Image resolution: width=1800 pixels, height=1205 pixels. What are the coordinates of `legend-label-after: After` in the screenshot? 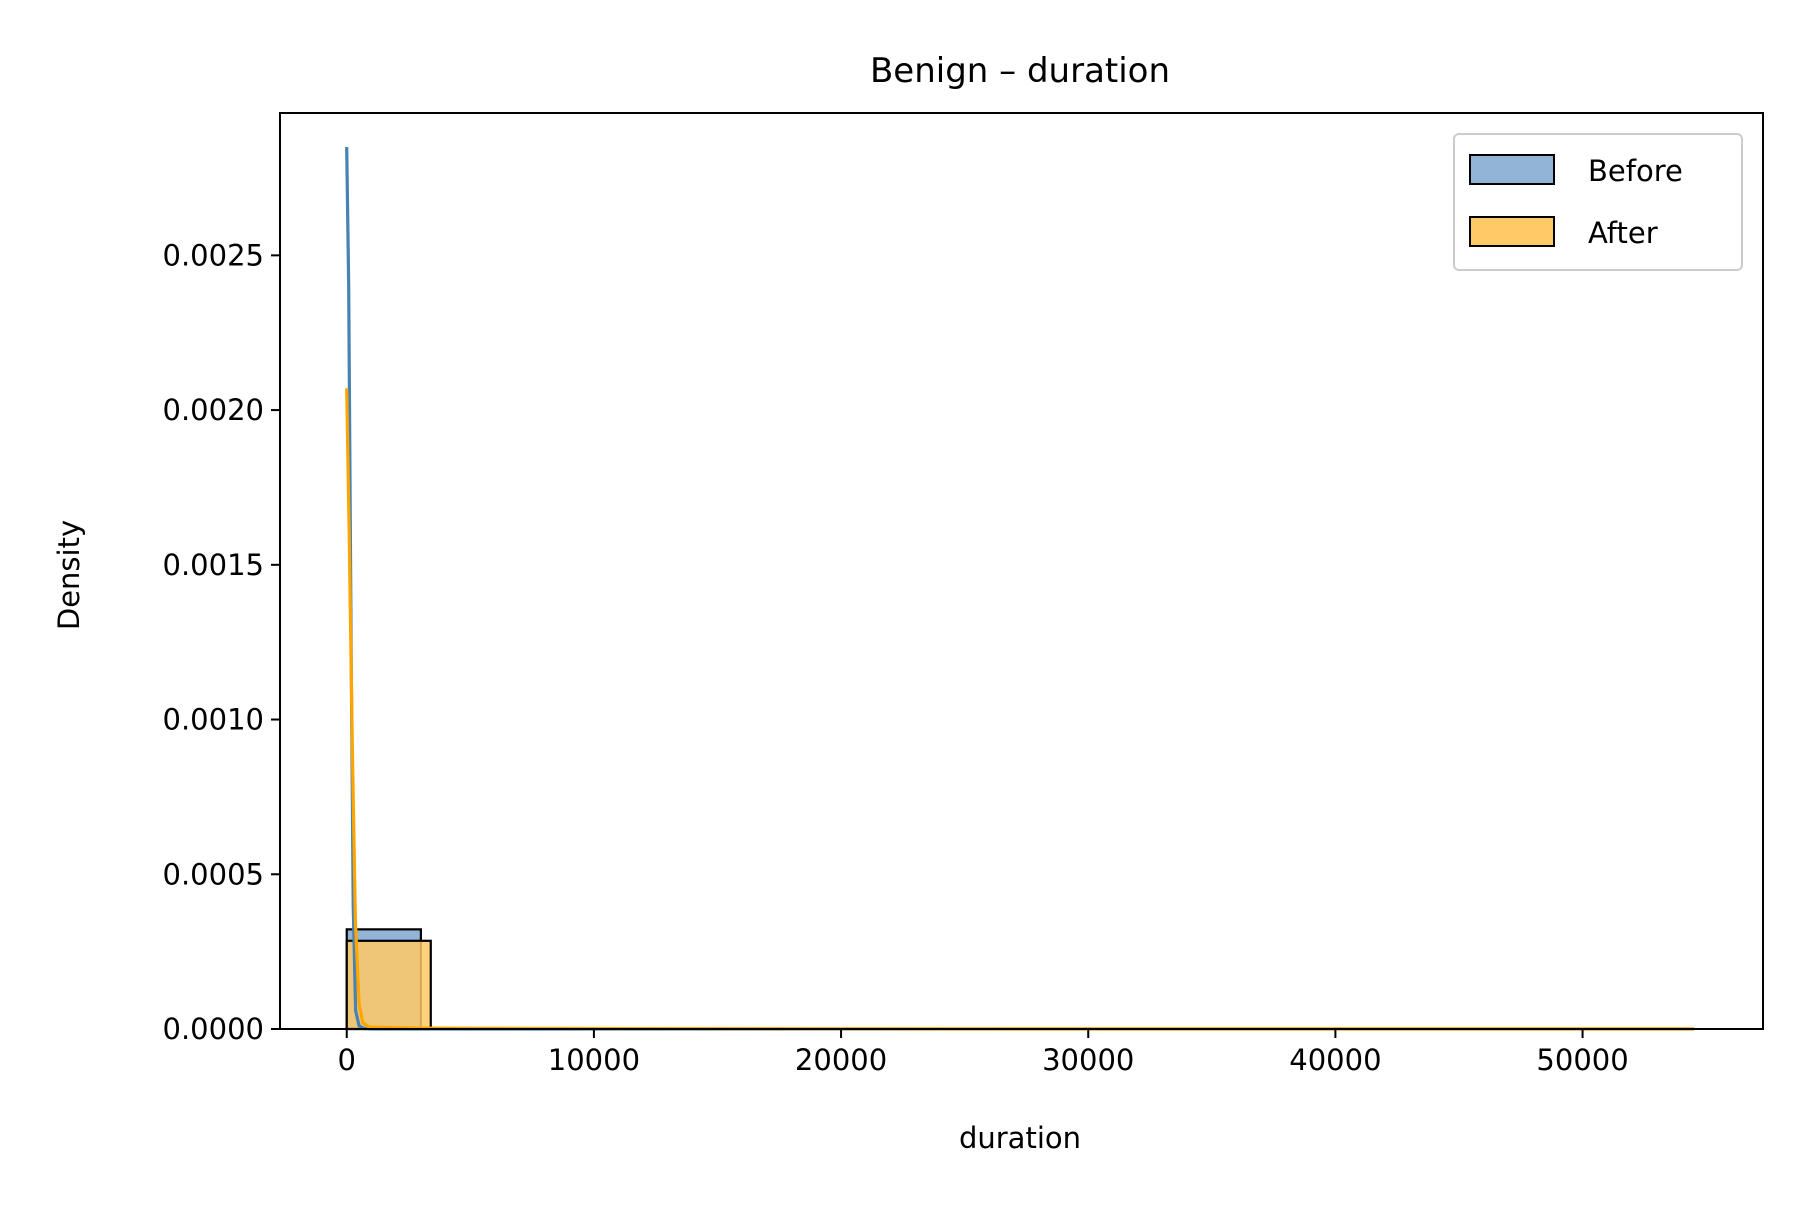 It's located at (1623, 233).